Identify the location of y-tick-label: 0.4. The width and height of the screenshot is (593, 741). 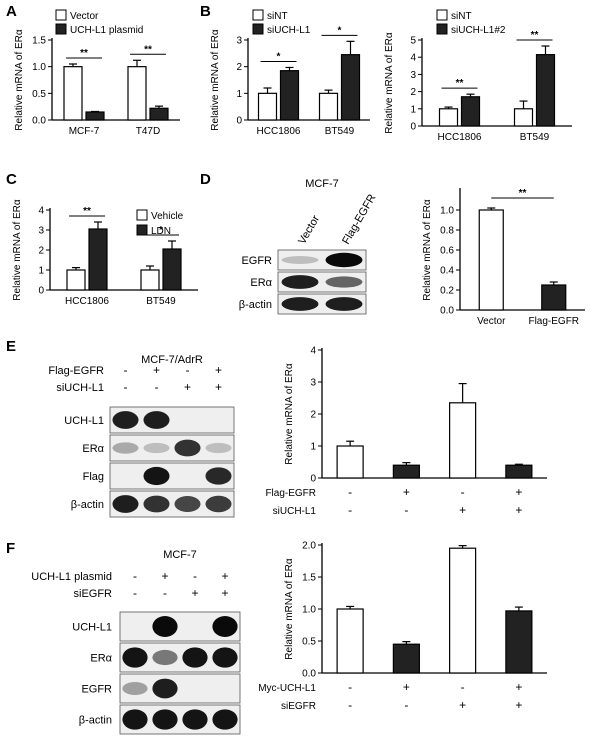
(447, 271).